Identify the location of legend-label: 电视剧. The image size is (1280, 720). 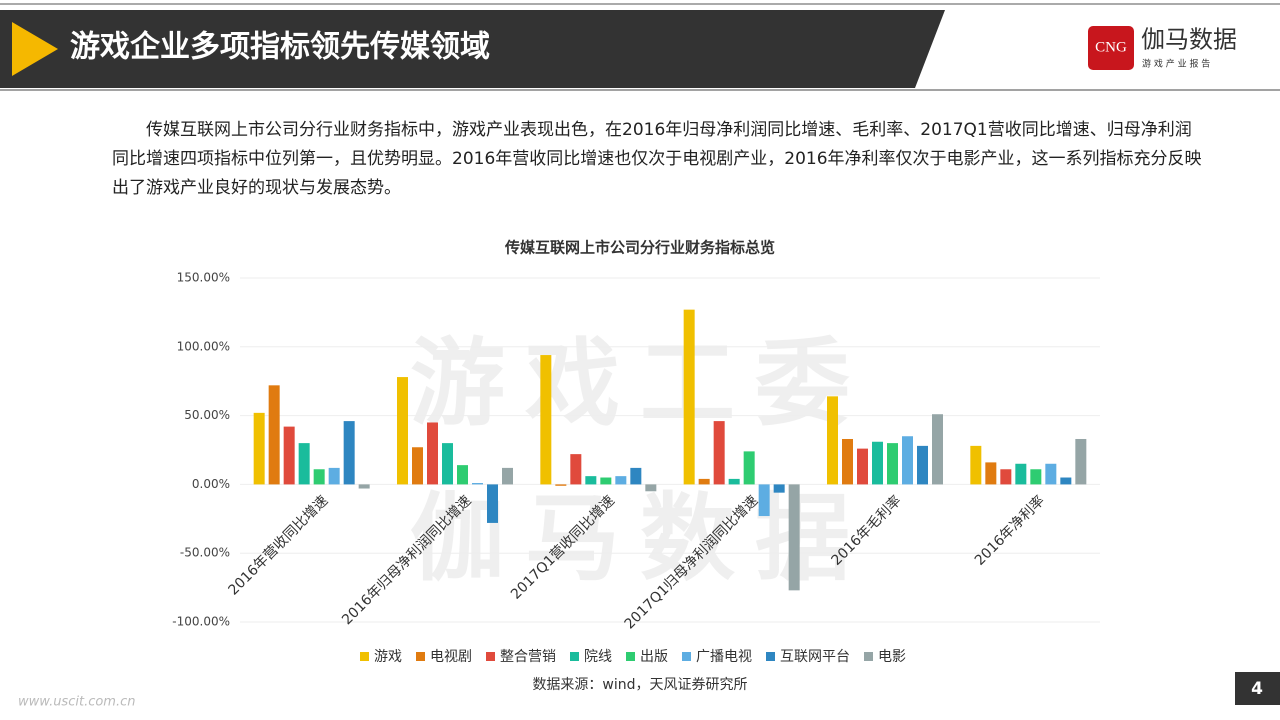
(451, 657).